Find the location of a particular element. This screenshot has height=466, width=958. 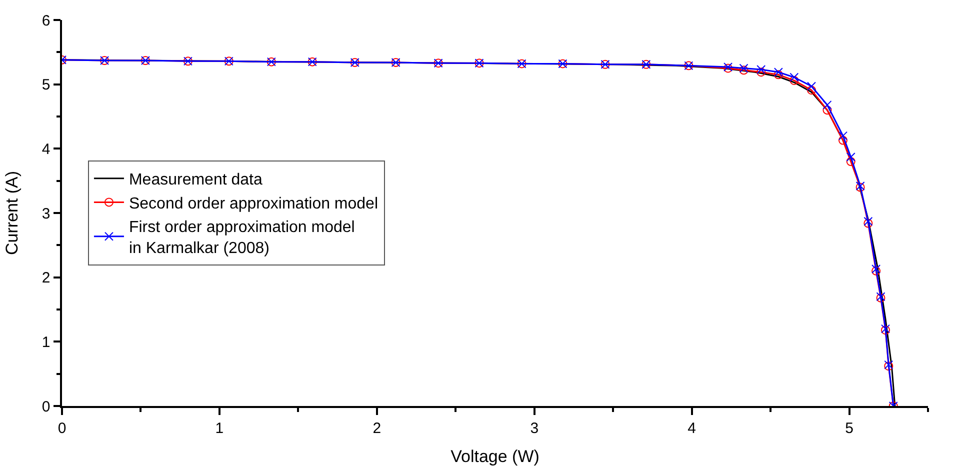

y-tick-label: 6 is located at coordinates (46, 21).